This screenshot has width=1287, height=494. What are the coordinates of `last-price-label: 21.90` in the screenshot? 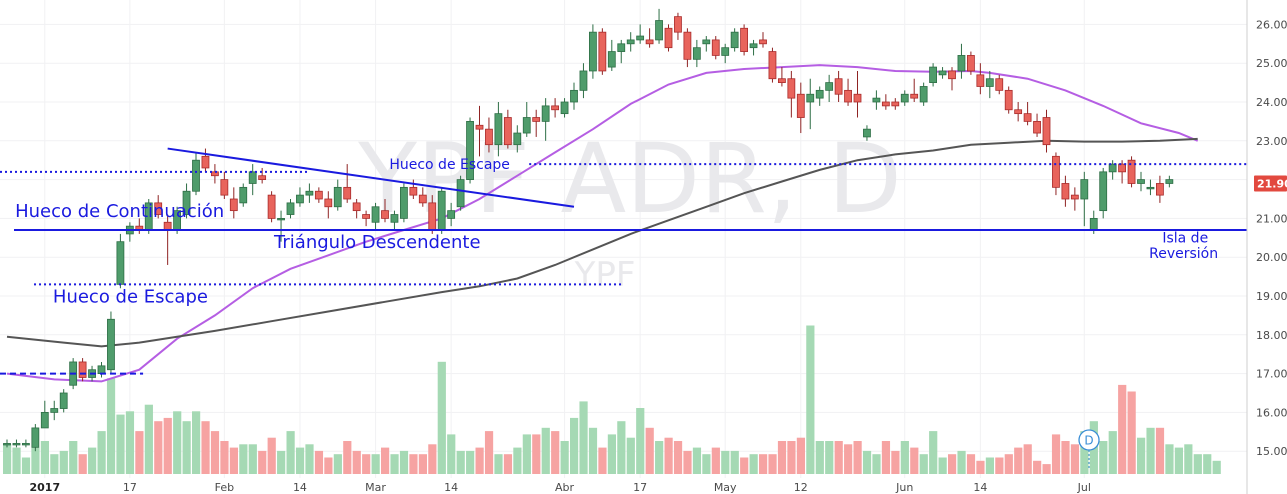 It's located at (1272, 183).